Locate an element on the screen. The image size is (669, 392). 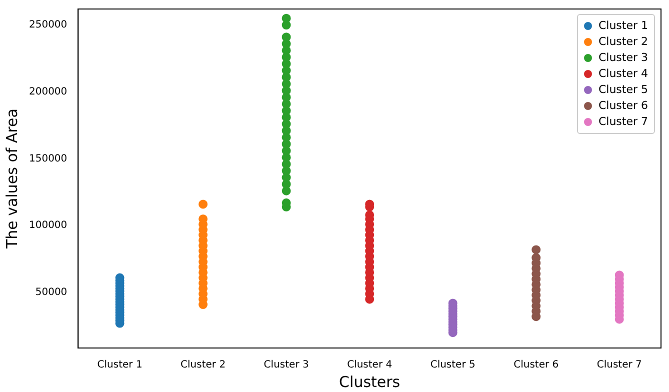
y-tick-label: 50000 is located at coordinates (51, 292).